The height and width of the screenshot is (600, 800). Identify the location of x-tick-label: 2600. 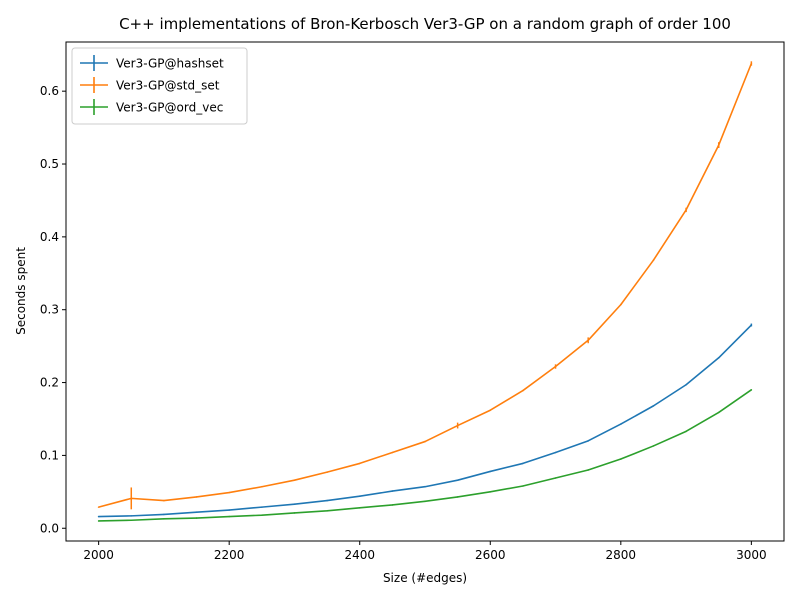
(490, 555).